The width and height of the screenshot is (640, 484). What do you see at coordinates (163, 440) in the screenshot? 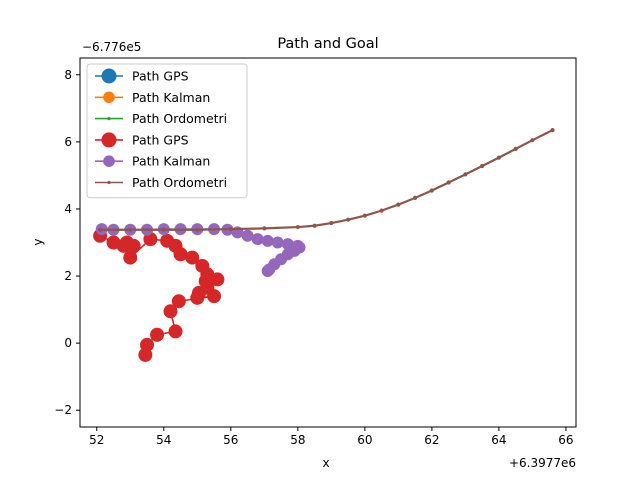
I see `x-tick-label: 54` at bounding box center [163, 440].